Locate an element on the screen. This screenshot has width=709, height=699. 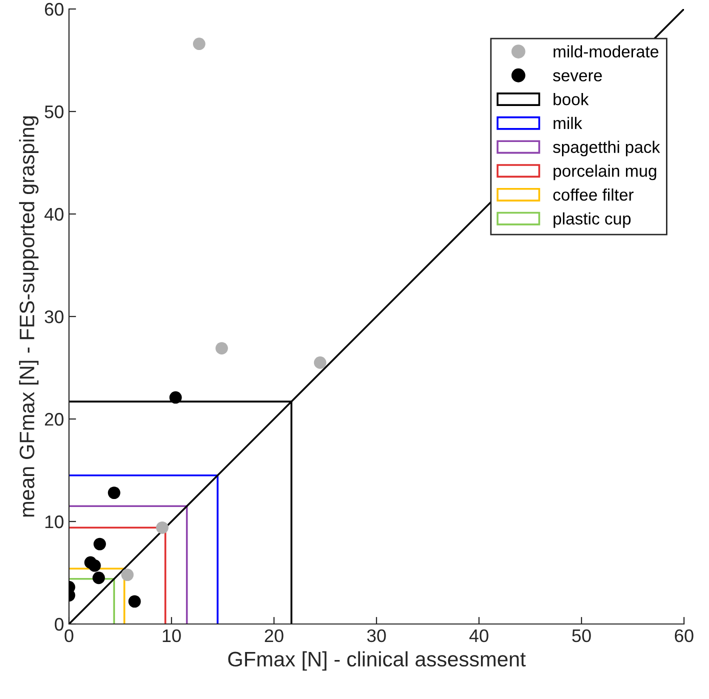
x-axis-title: GFmax [N] - clinical assessment is located at coordinates (377, 661).